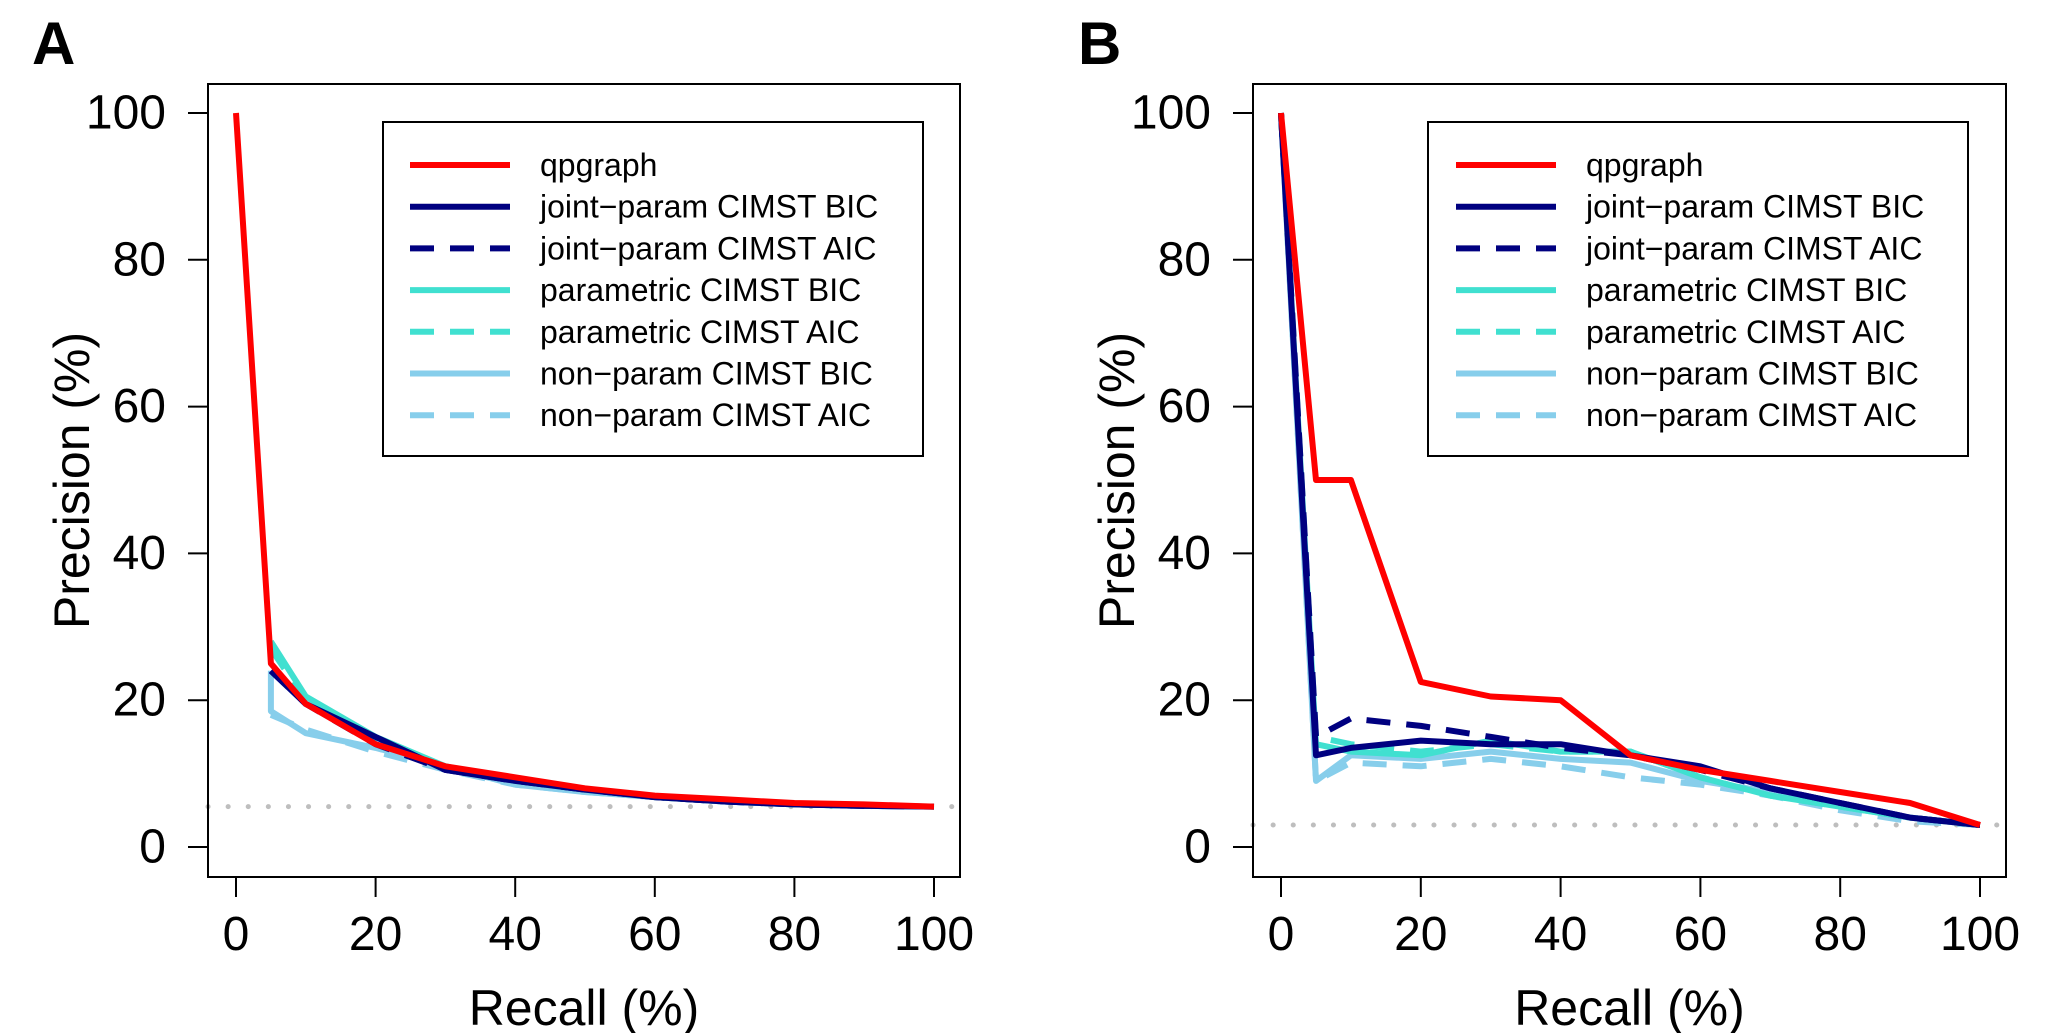  Describe the element at coordinates (1099, 43) in the screenshot. I see `panel-label: B` at that location.